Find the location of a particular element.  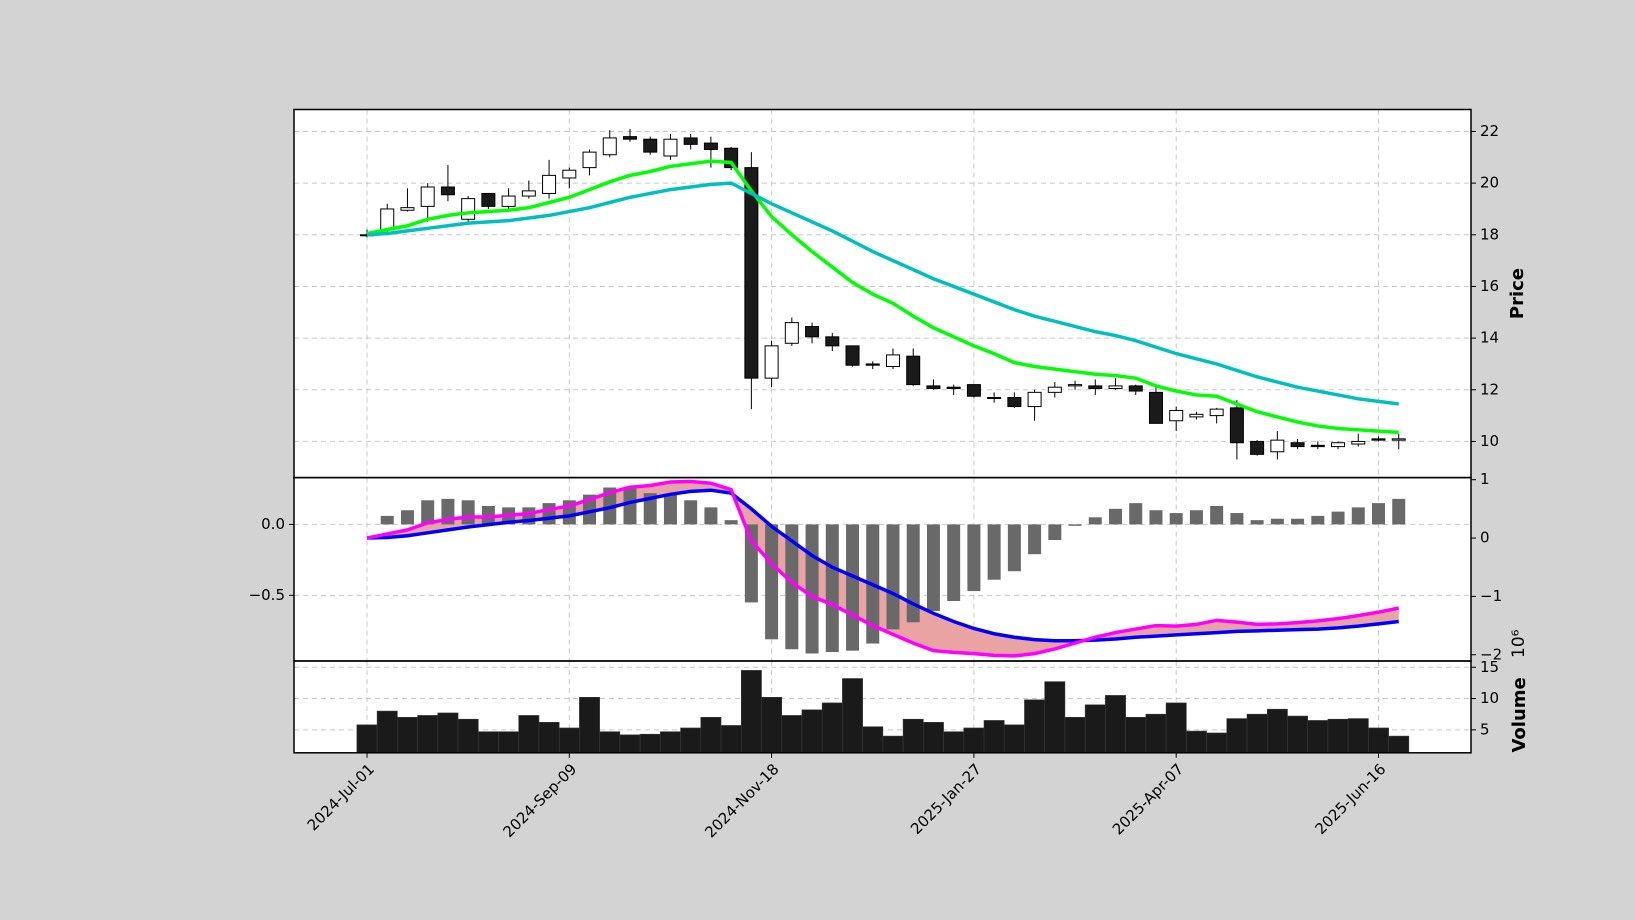

y-tick-label: 12 is located at coordinates (1489, 389).